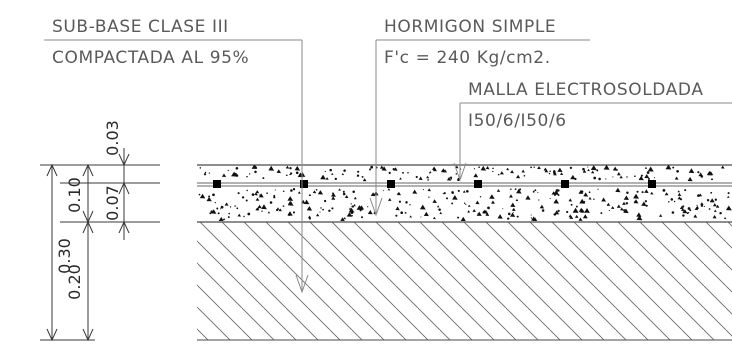 The image size is (732, 349). Describe the element at coordinates (470, 27) in the screenshot. I see `callout-concrete-line1: HORMIGON SIMPLE` at that location.